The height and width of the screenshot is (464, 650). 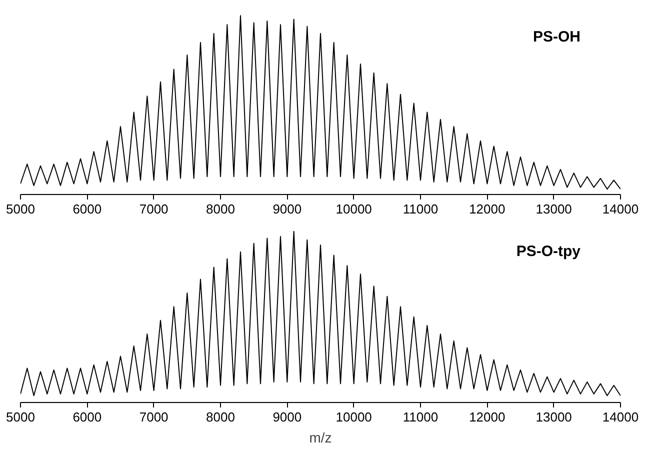 I want to click on text: PS-OH, so click(x=556, y=37).